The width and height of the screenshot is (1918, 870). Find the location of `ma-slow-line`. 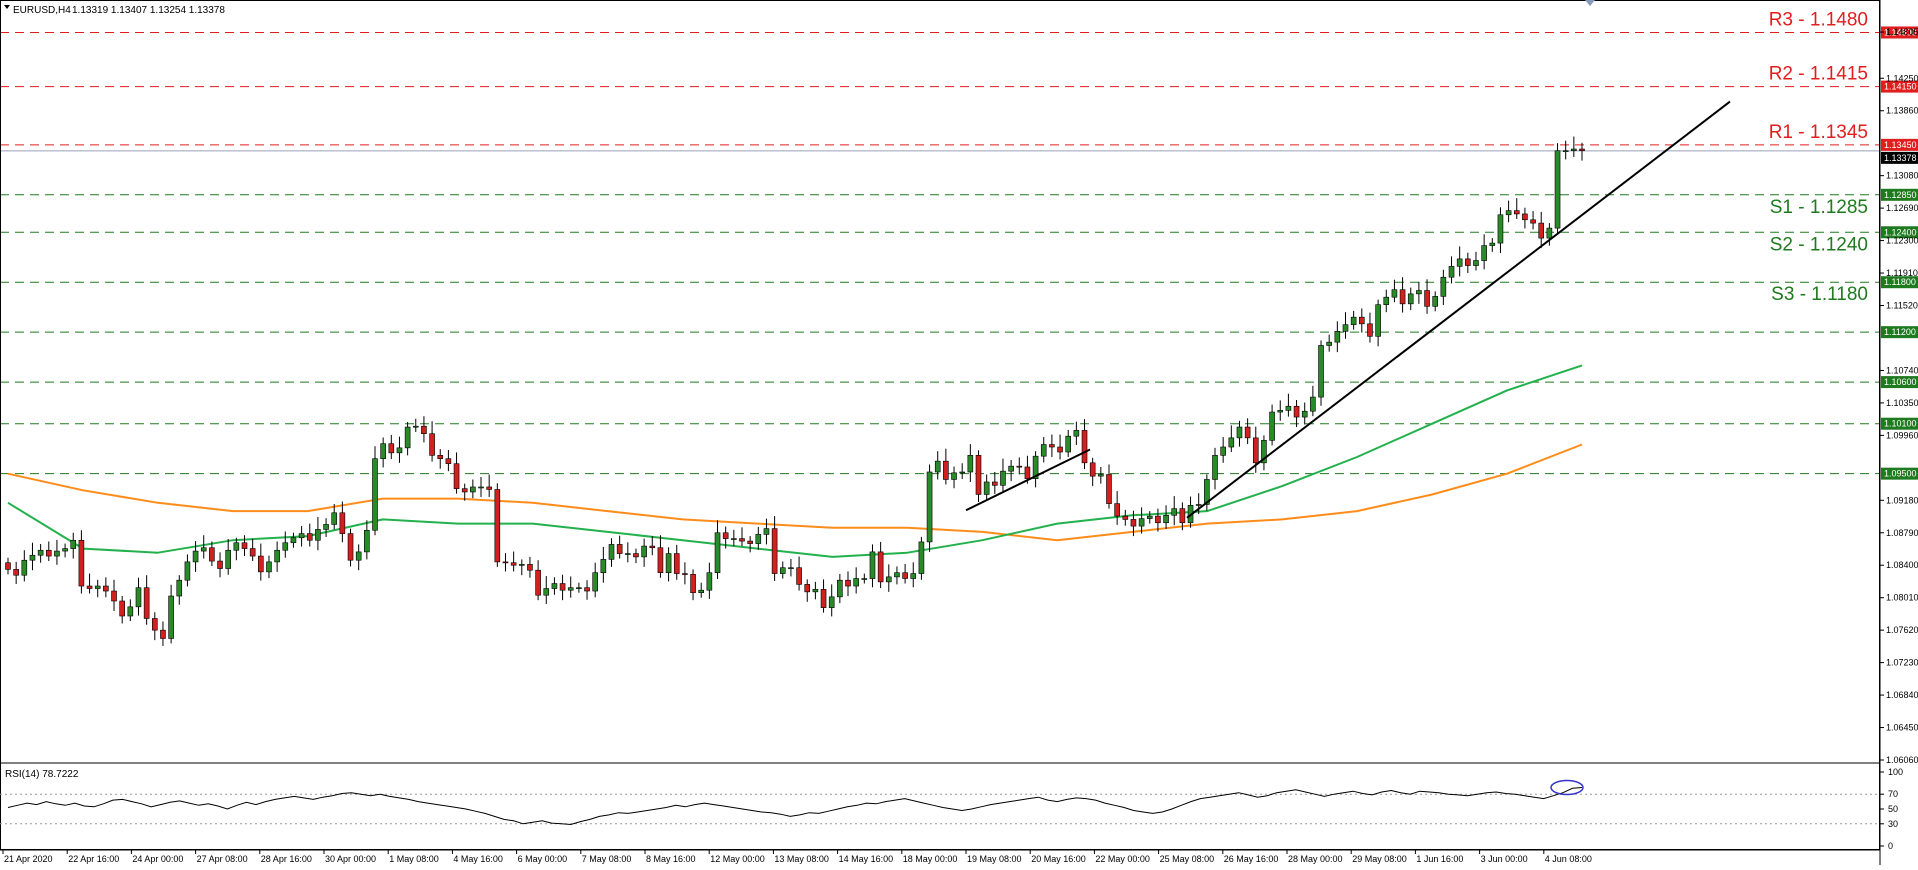

ma-slow-line is located at coordinates (795, 492).